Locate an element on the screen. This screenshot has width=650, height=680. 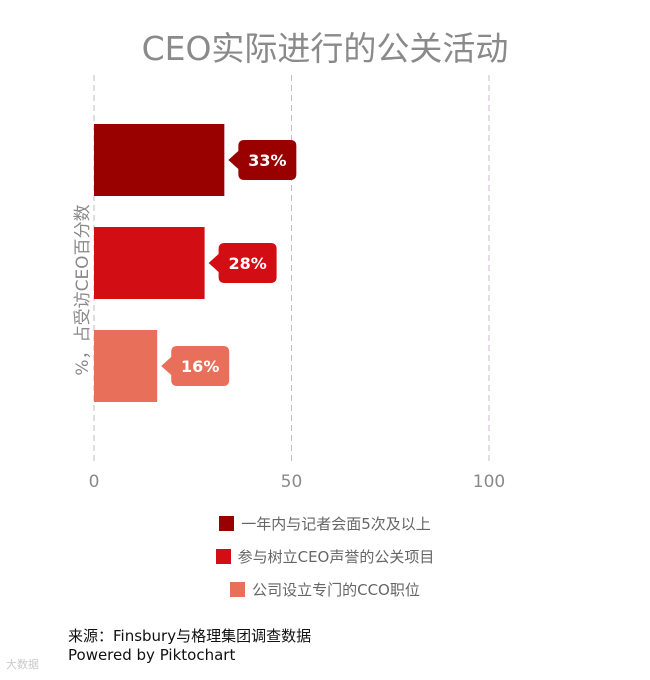
watermark: 大数据 is located at coordinates (22, 664).